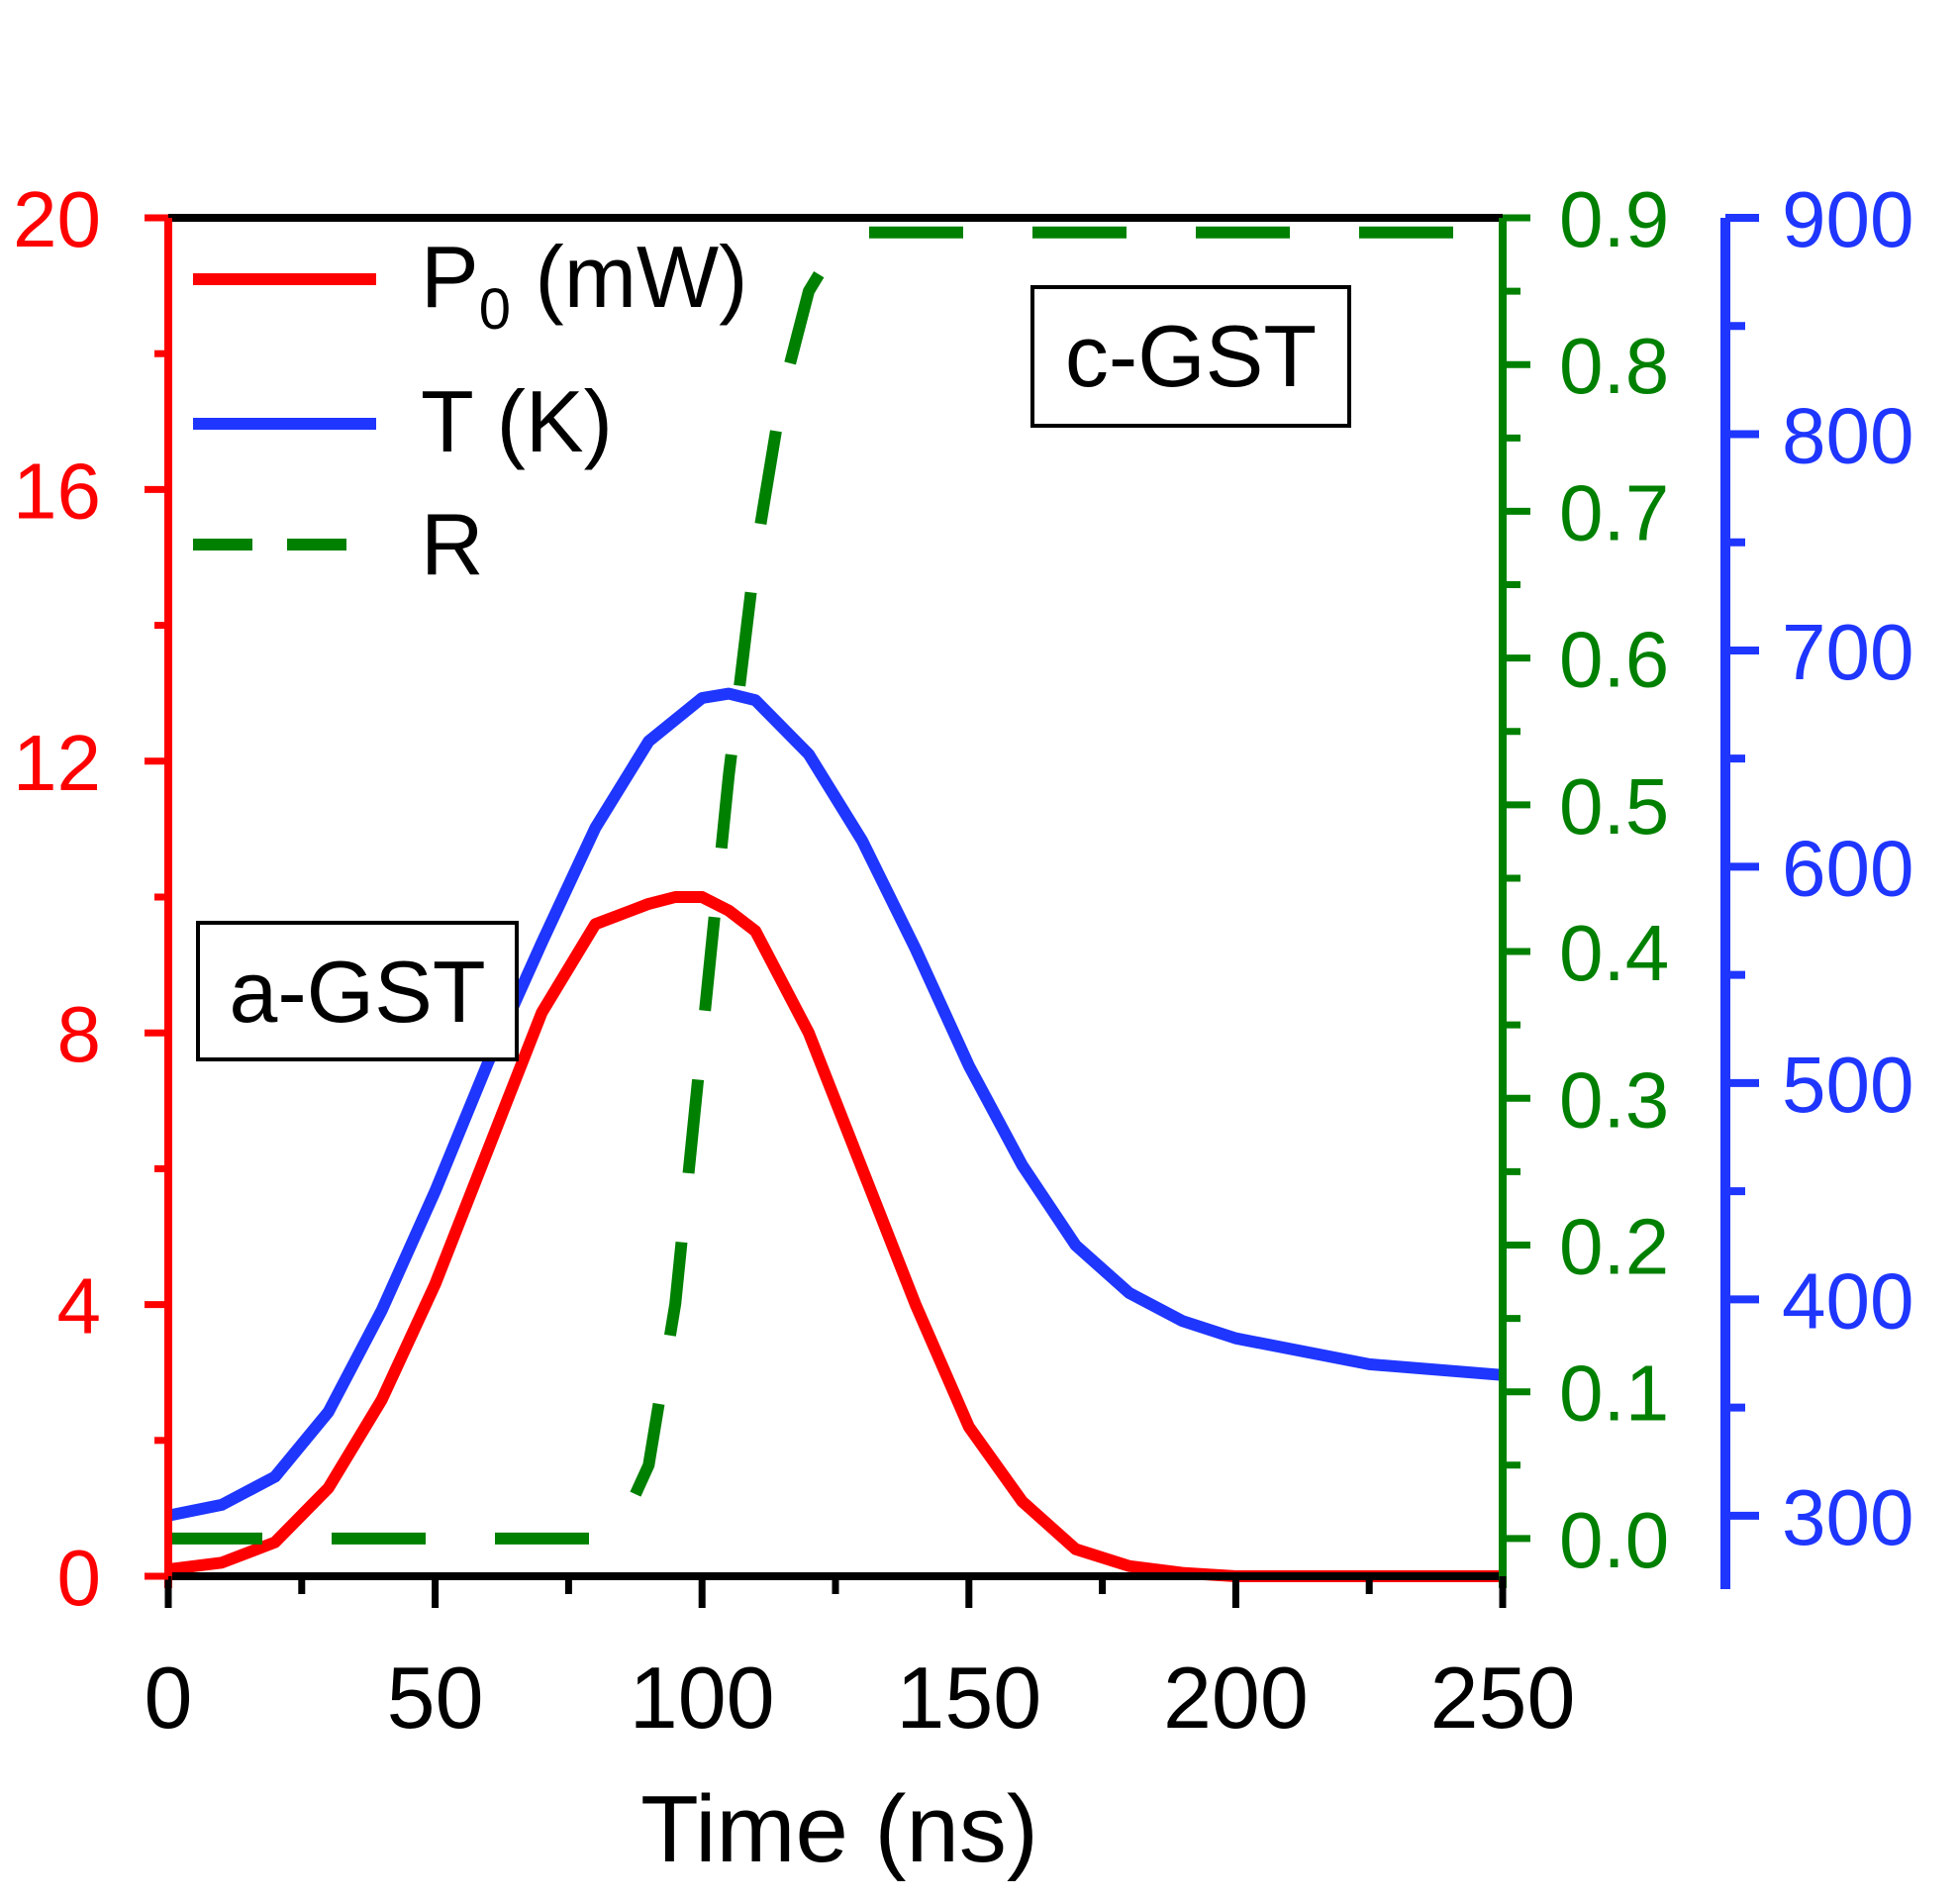  What do you see at coordinates (79, 1034) in the screenshot?
I see `left-tick-label: 8` at bounding box center [79, 1034].